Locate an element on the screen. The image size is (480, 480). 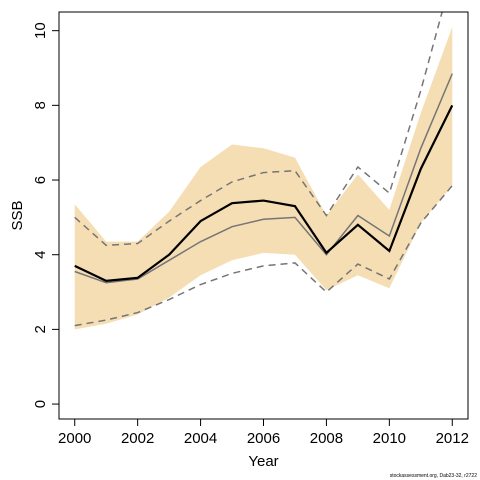
y-tick-label: 4 is located at coordinates (40, 255).